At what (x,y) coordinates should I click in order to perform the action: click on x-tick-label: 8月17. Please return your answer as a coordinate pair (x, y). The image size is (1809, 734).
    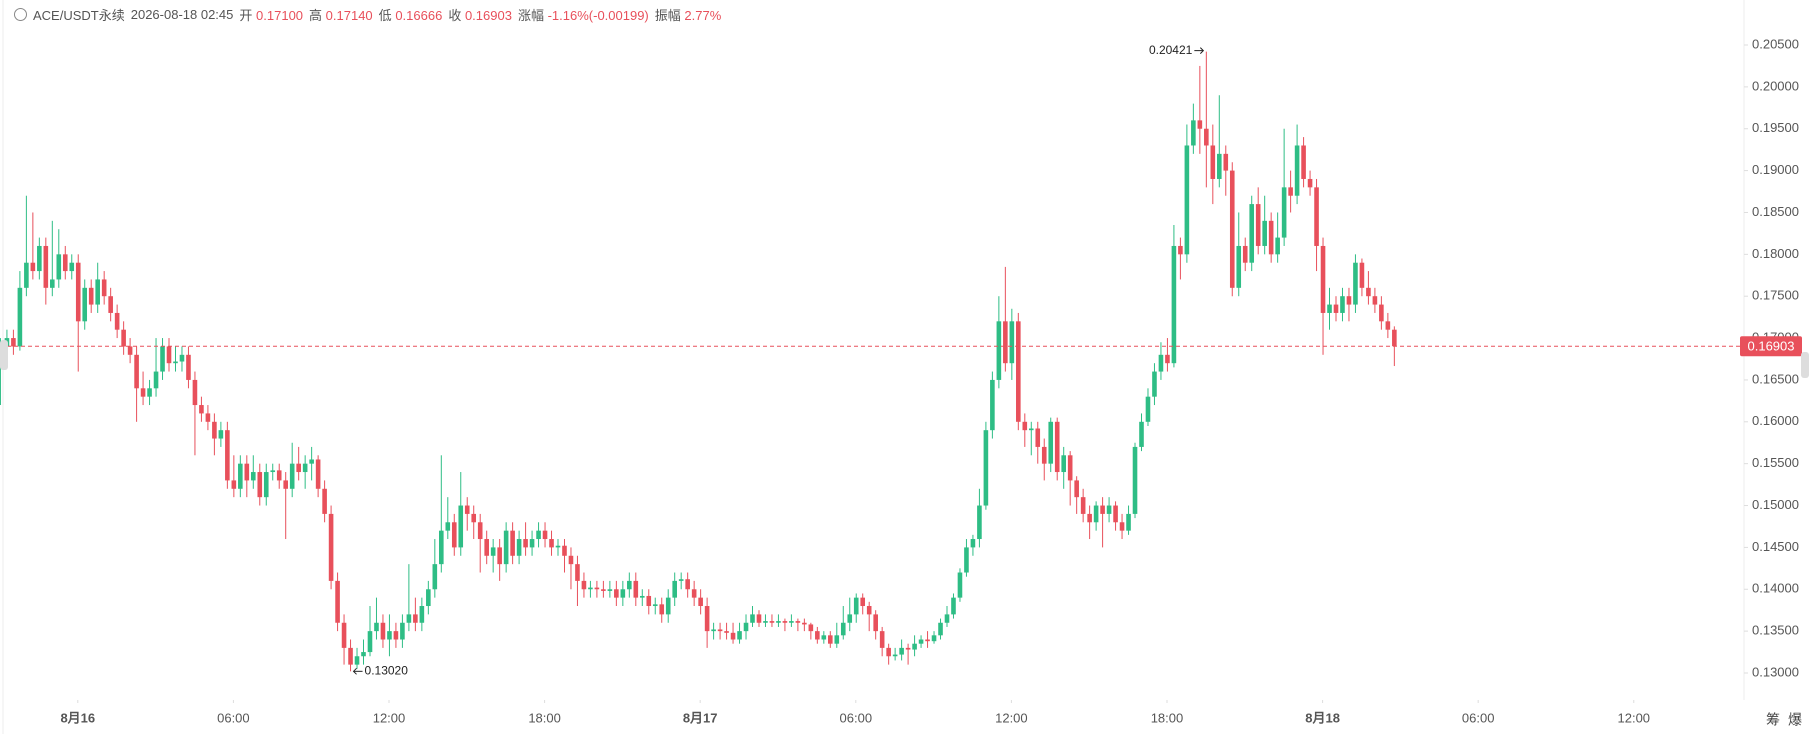
    Looking at the image, I should click on (700, 717).